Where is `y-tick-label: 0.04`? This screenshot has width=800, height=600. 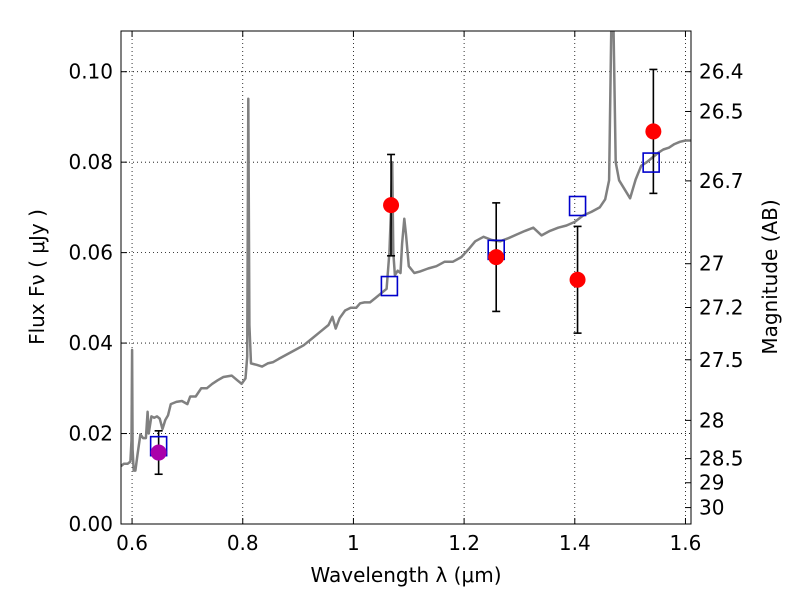
y-tick-label: 0.04 is located at coordinates (90, 343).